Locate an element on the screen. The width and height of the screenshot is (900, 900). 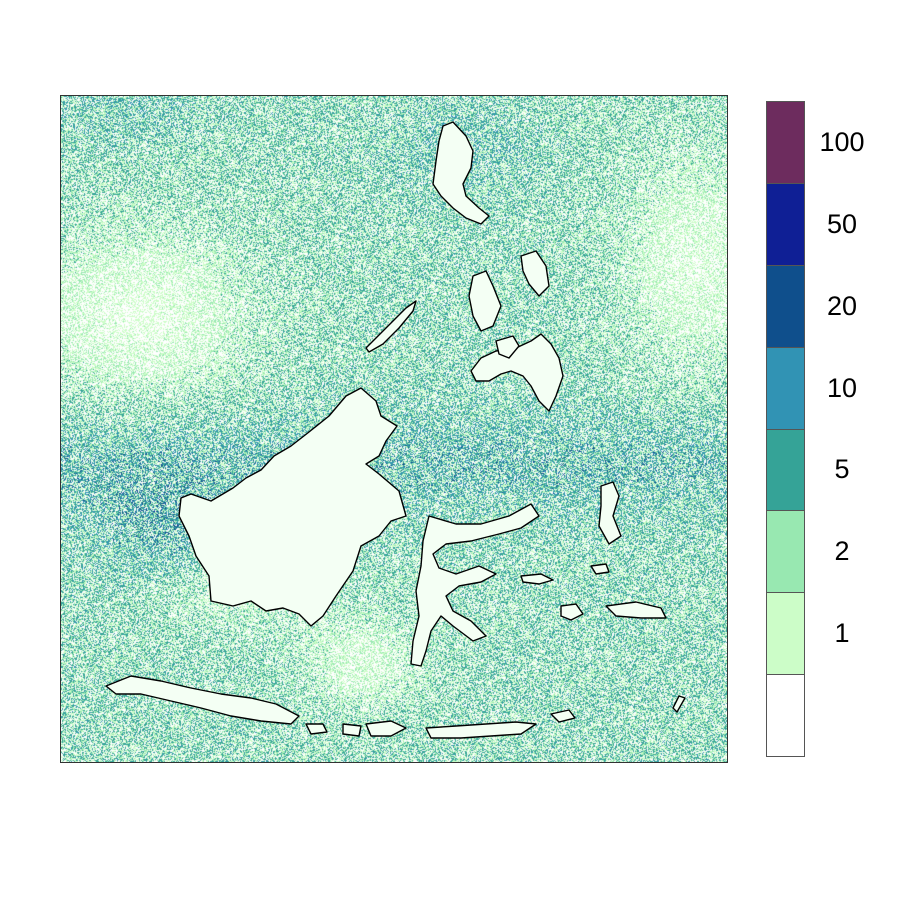
colorbar-tick-label: 50 is located at coordinates (842, 223).